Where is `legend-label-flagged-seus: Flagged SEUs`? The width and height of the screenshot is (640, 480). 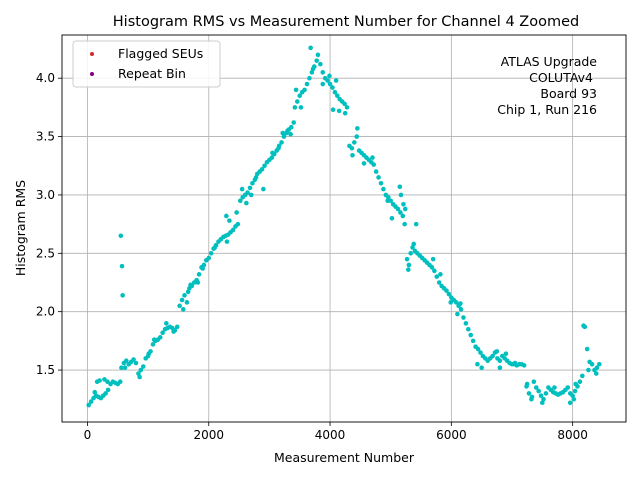
legend-label-flagged-seus: Flagged SEUs is located at coordinates (160, 53).